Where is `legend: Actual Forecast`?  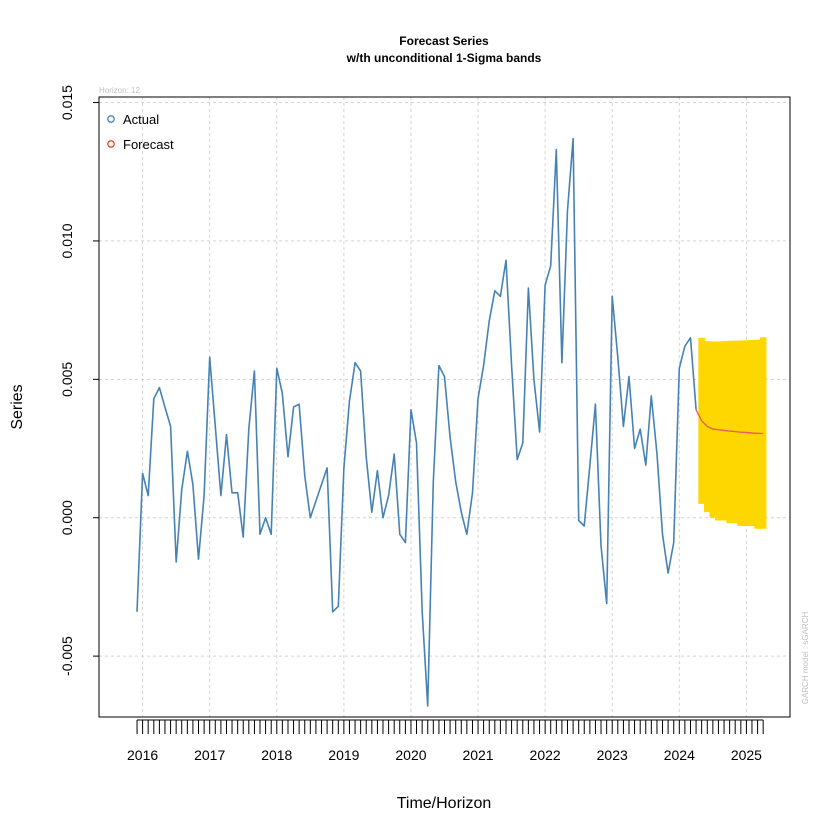
legend: Actual Forecast is located at coordinates (140, 132).